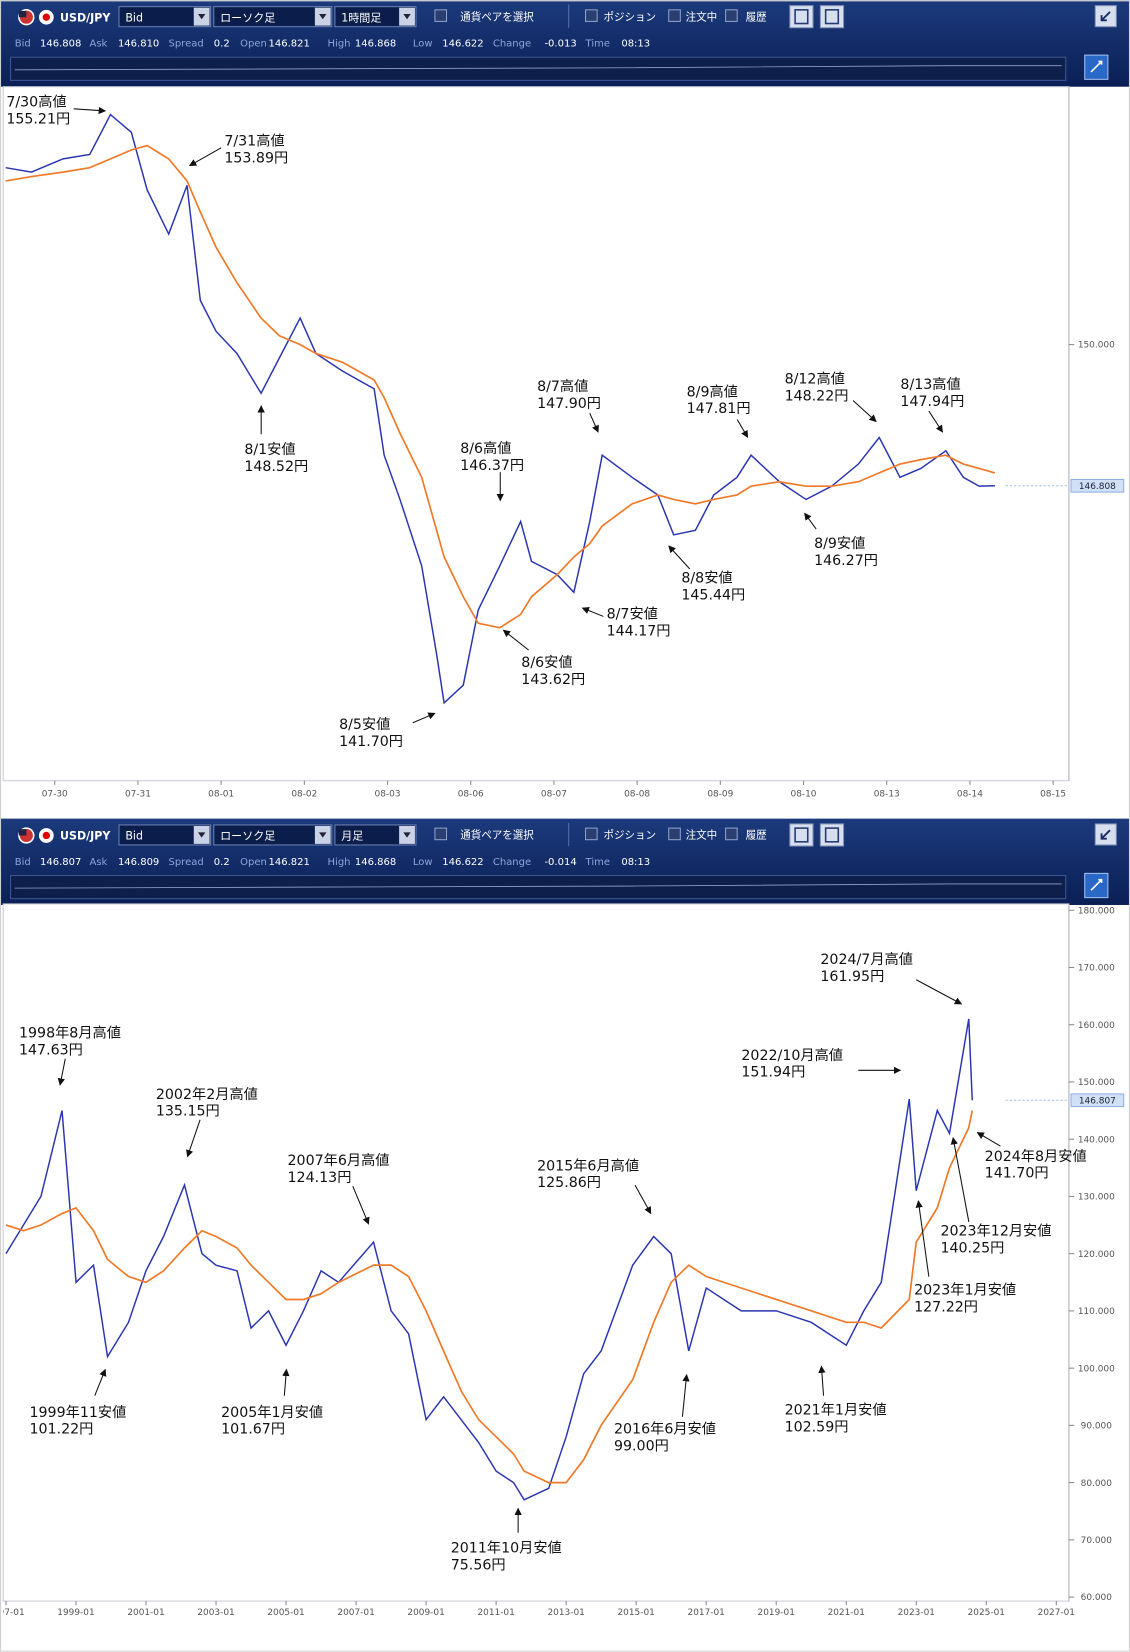  I want to click on x-tick-label: 08-14, so click(970, 795).